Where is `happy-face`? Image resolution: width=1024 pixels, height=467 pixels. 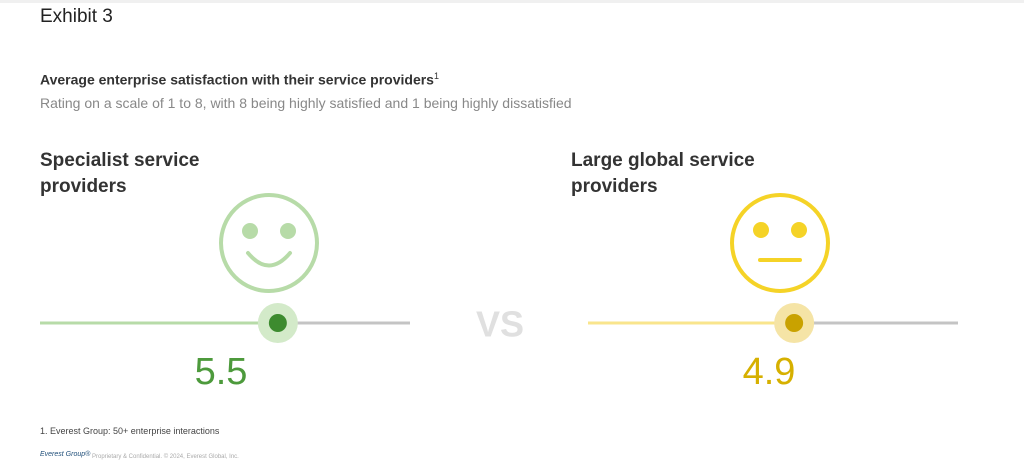 happy-face is located at coordinates (269, 243).